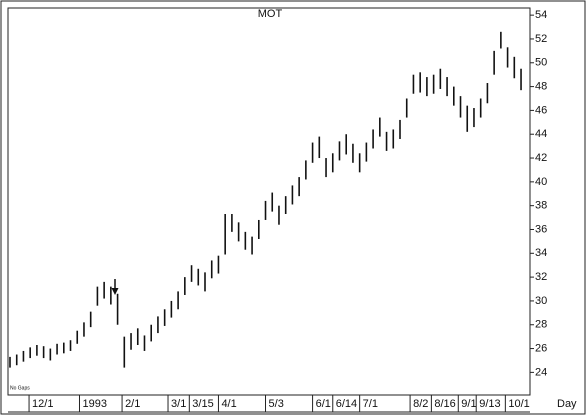 The image size is (587, 416). What do you see at coordinates (370, 404) in the screenshot?
I see `x-tick-label: 7/1` at bounding box center [370, 404].